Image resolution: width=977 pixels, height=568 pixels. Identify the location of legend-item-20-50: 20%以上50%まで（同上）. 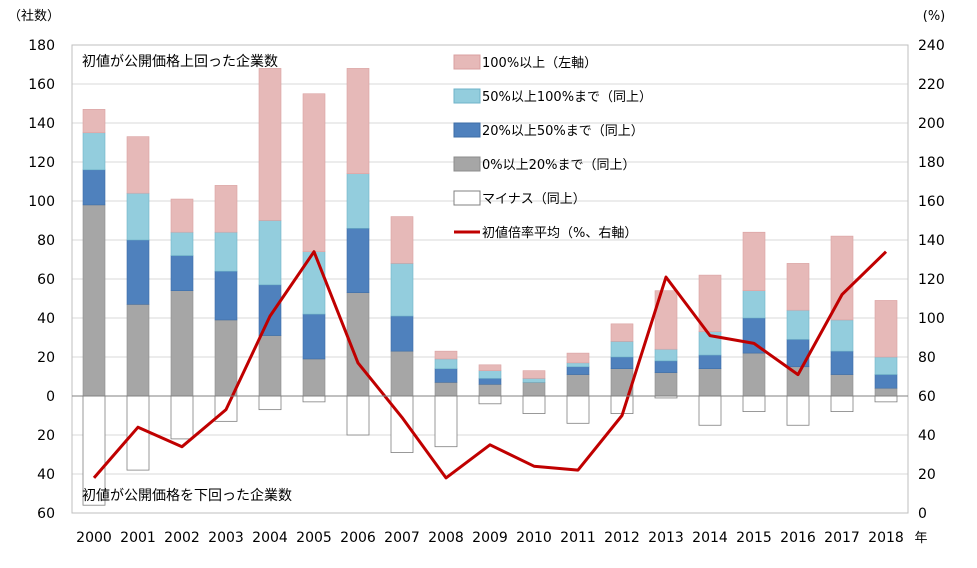
(548, 130).